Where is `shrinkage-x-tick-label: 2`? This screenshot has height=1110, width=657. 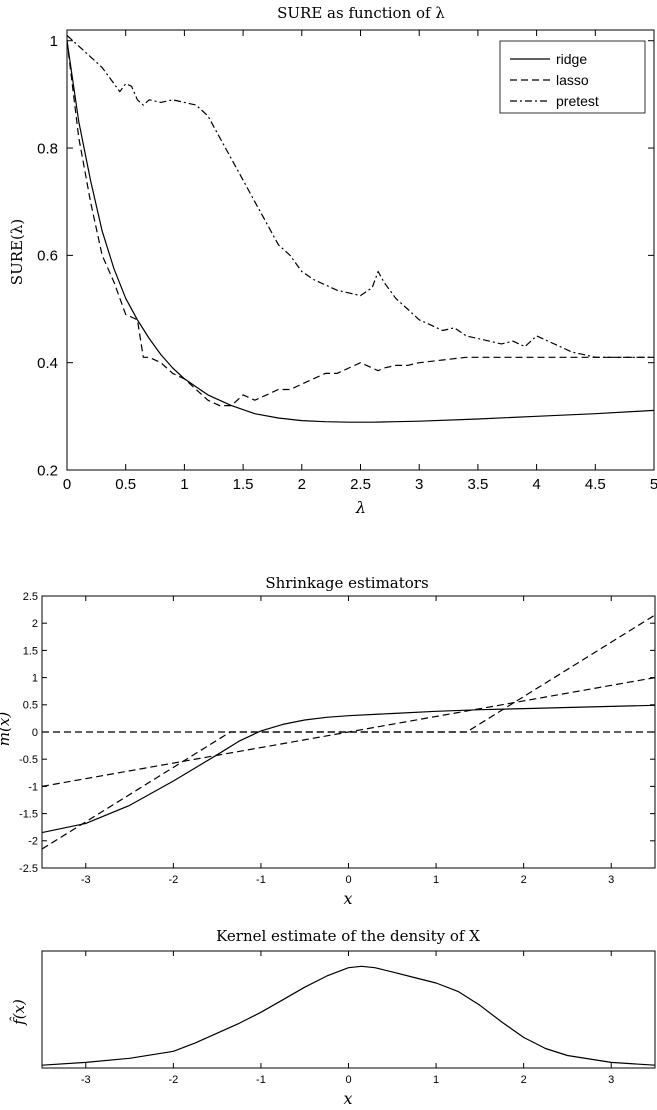 shrinkage-x-tick-label: 2 is located at coordinates (524, 880).